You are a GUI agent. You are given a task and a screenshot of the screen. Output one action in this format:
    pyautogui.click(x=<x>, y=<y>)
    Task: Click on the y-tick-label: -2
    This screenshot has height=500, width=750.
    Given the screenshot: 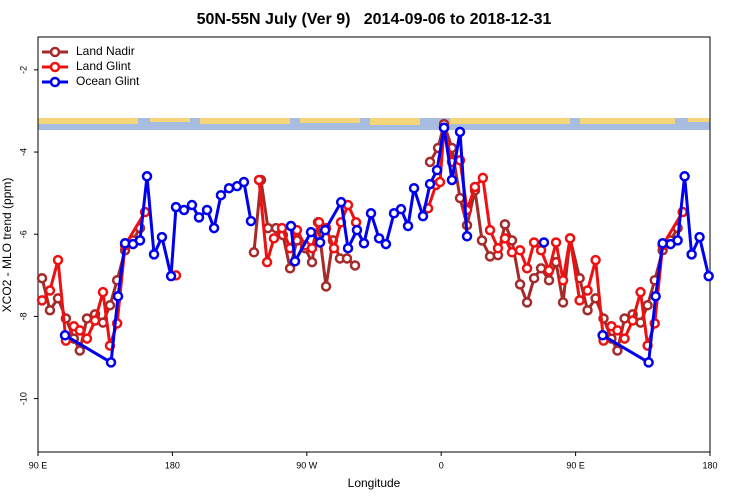 What is the action you would take?
    pyautogui.click(x=23, y=70)
    